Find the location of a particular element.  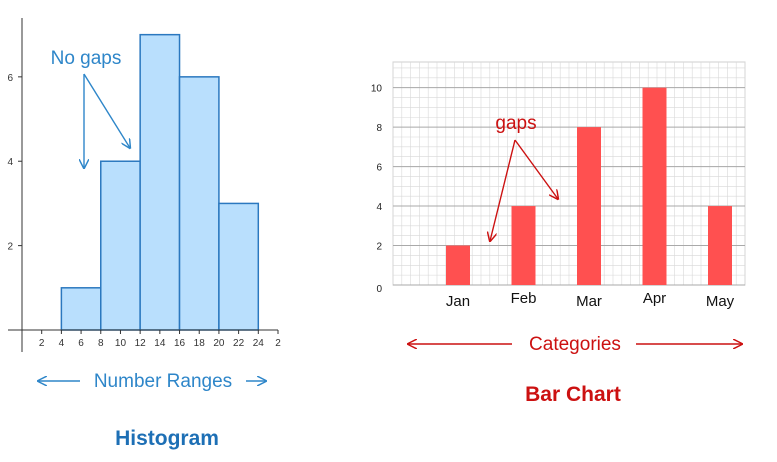

bar-chart-x-tick-label: Mar is located at coordinates (589, 301).